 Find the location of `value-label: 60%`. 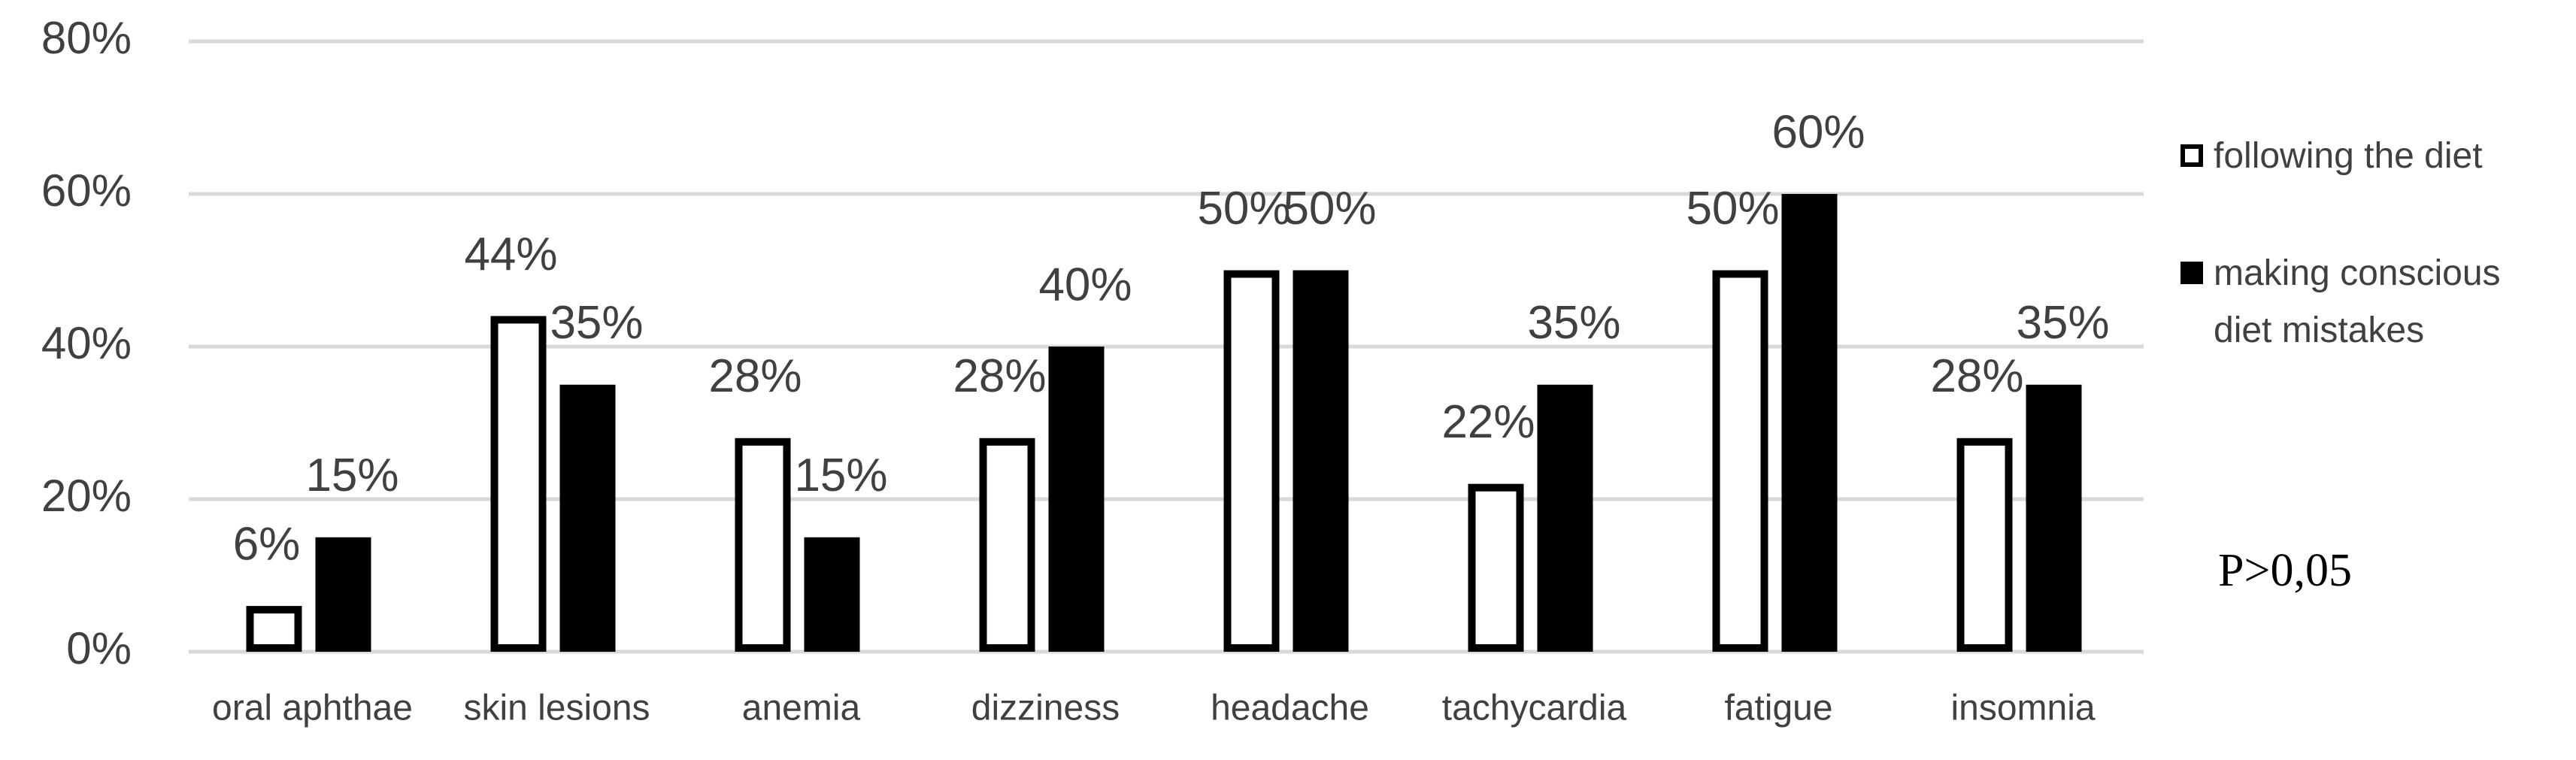

value-label: 60% is located at coordinates (1818, 132).